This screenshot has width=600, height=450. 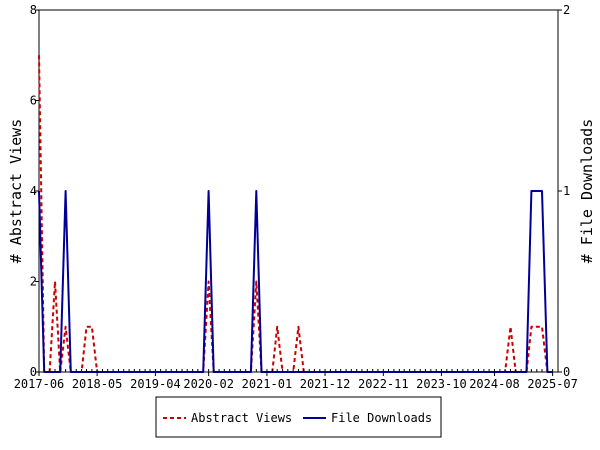 I want to click on left-y-tick-label: 0, so click(x=33, y=372).